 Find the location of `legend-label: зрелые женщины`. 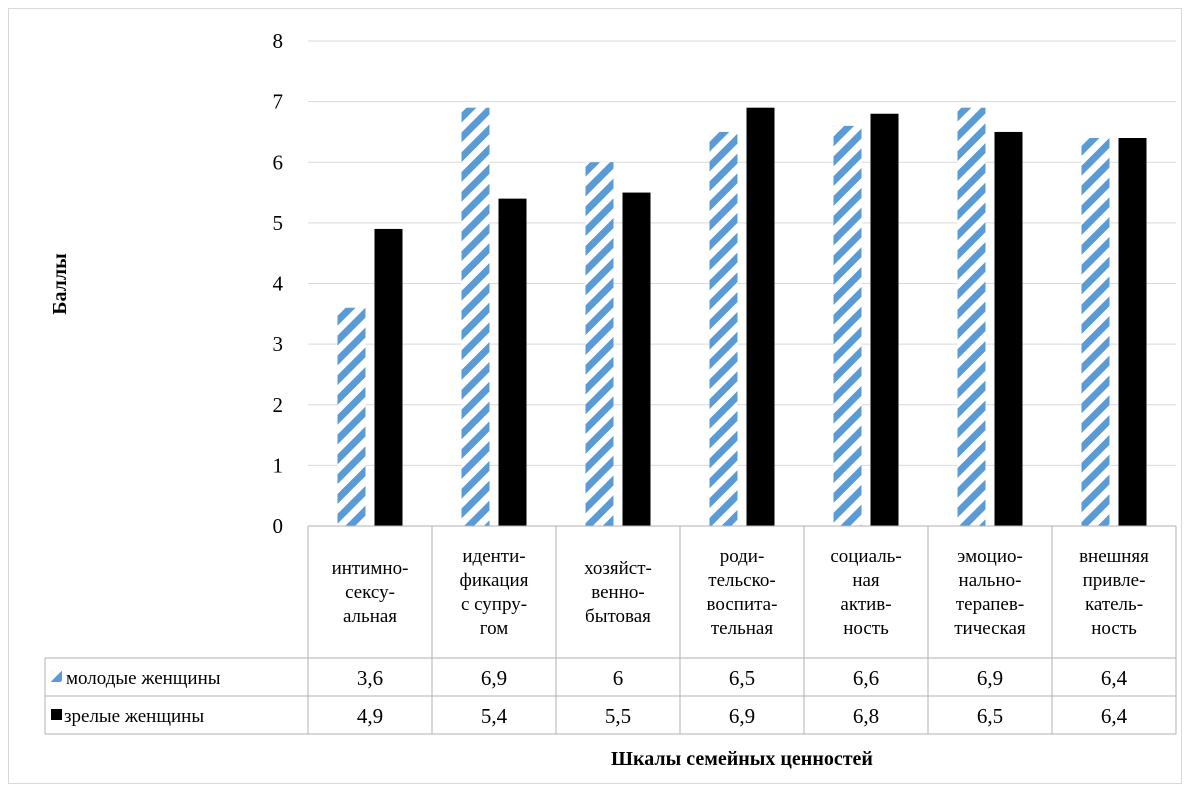

legend-label: зрелые женщины is located at coordinates (134, 716).